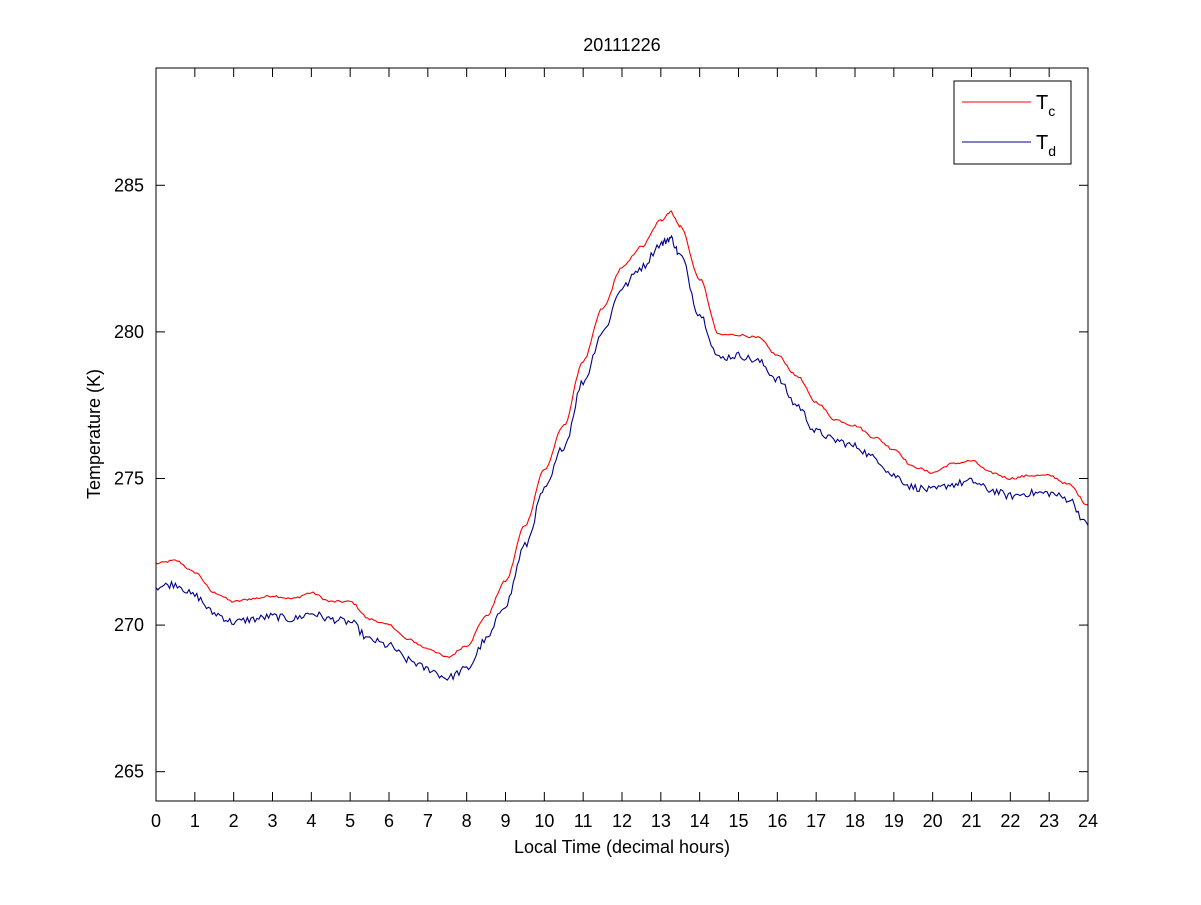 The image size is (1201, 905). What do you see at coordinates (1049, 821) in the screenshot?
I see `x-tick-label: 23` at bounding box center [1049, 821].